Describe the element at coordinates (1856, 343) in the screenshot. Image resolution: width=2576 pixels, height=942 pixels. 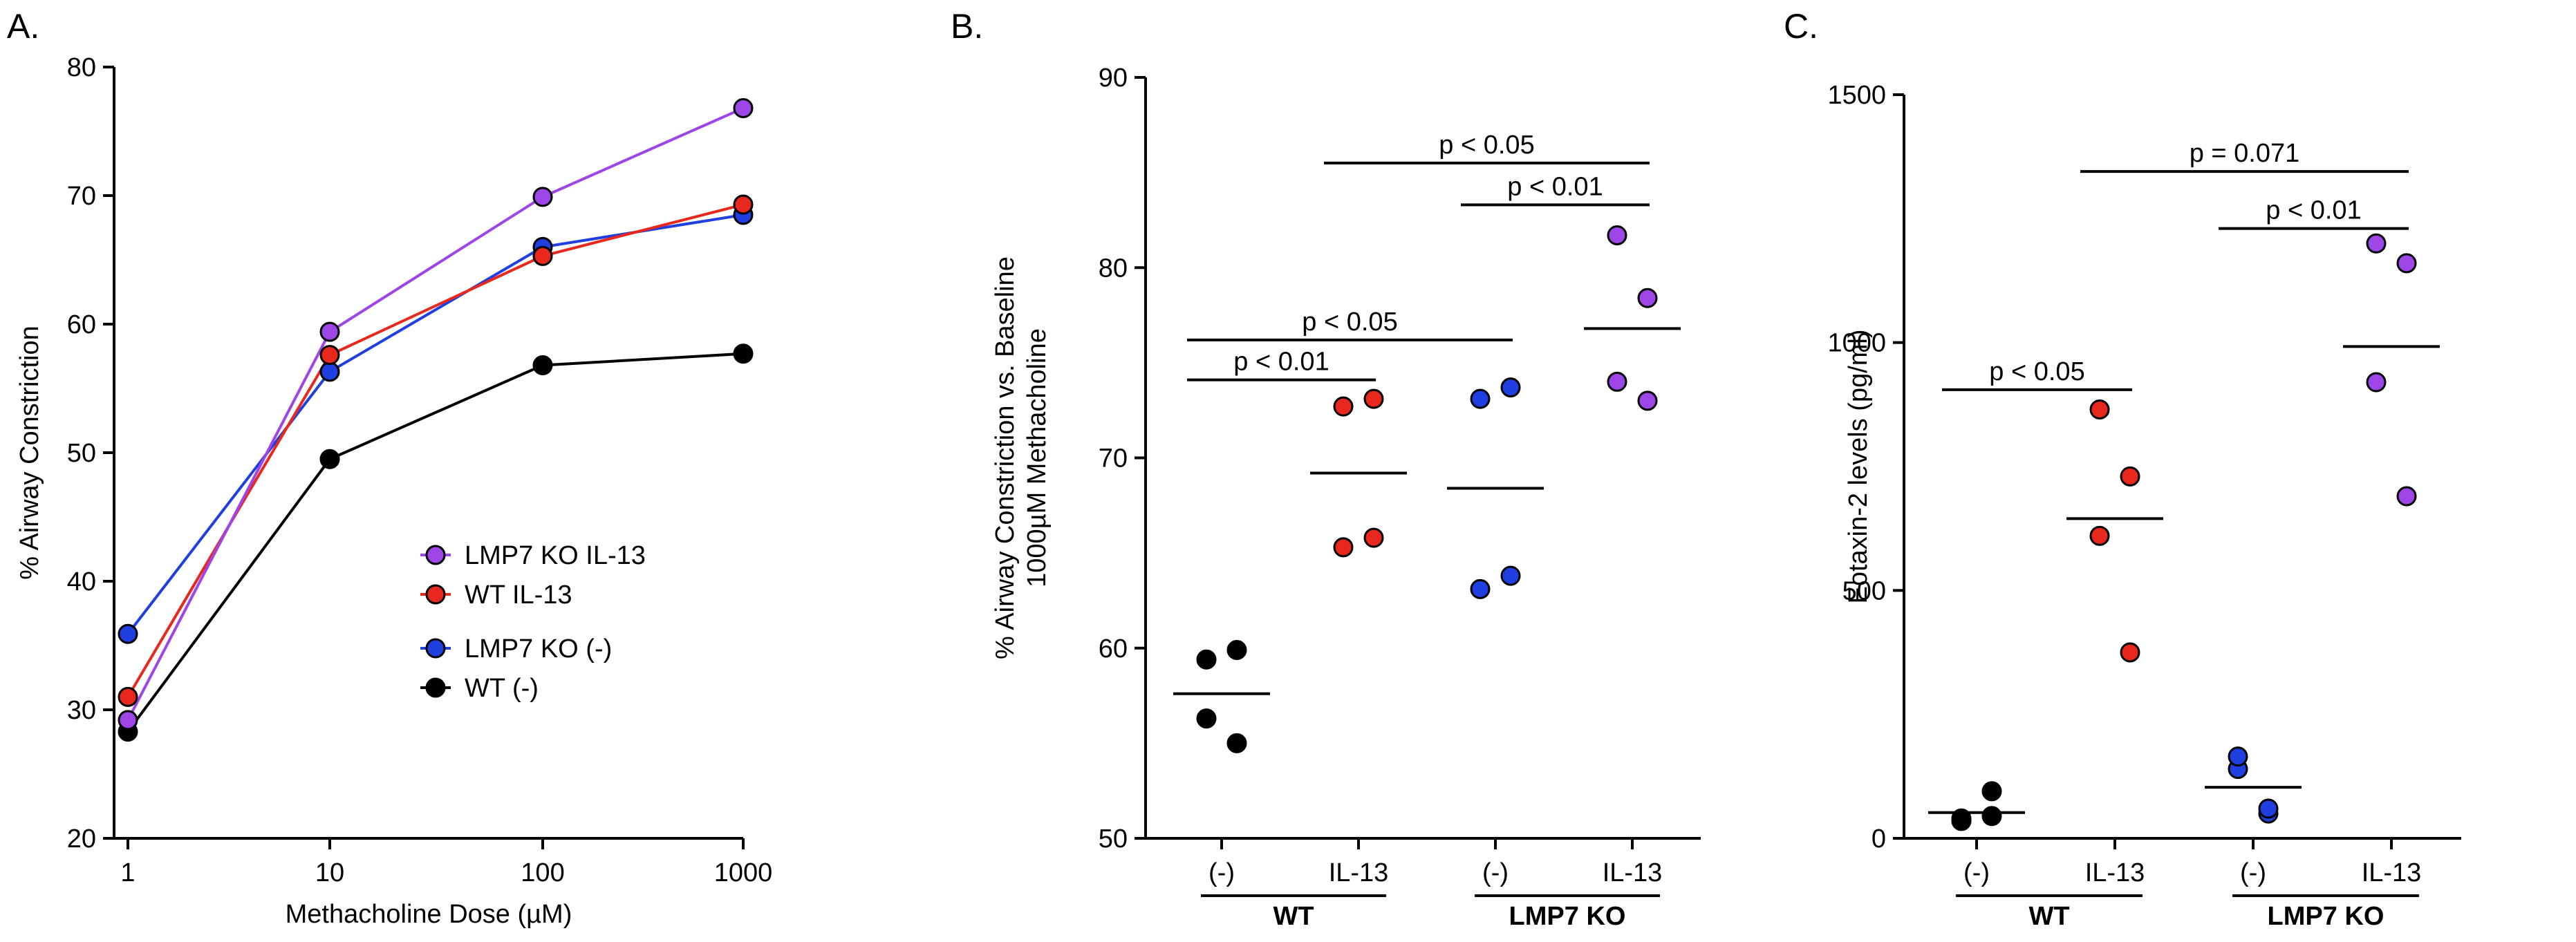
I see `panel-c-y-tick-label: 1000` at that location.